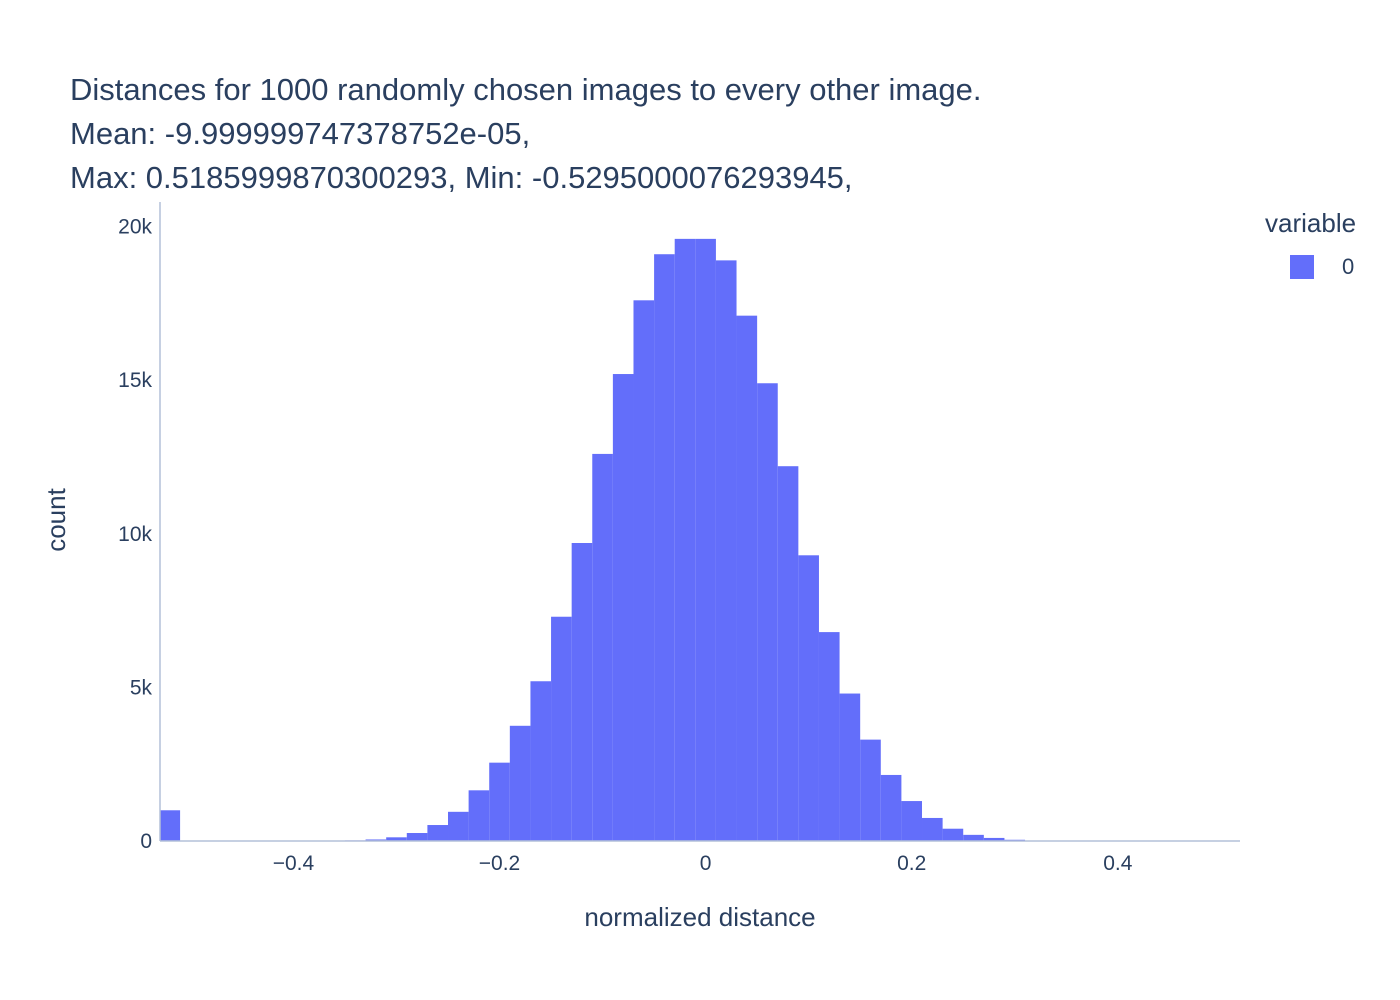 Image resolution: width=1400 pixels, height=1000 pixels. I want to click on x-tick-label: 0, so click(706, 863).